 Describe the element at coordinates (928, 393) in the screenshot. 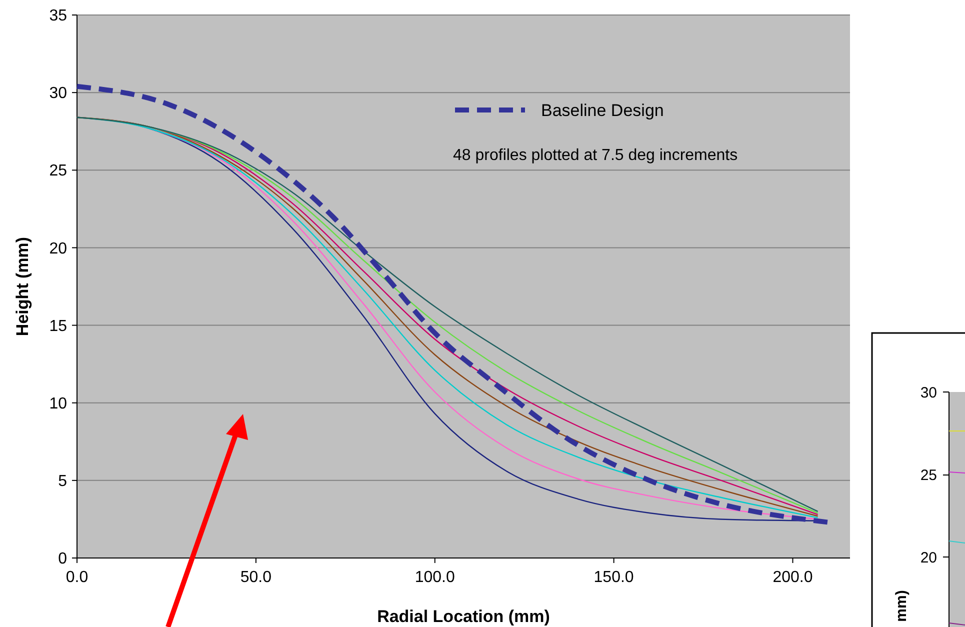

I see `text: 30` at that location.